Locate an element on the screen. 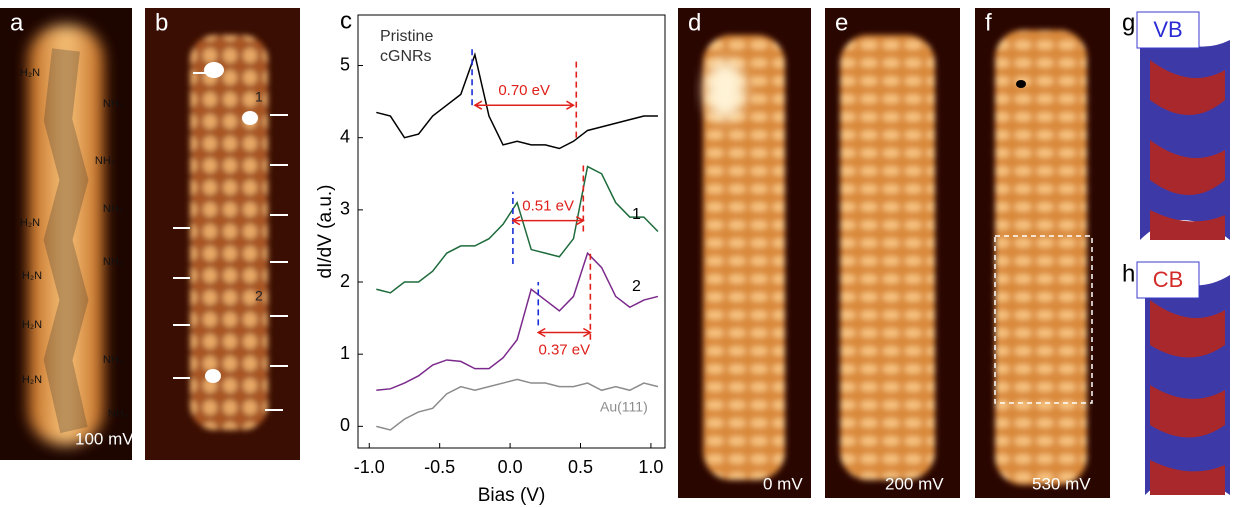 The image size is (1238, 507). x-tick-label: -0.5 is located at coordinates (439, 467).